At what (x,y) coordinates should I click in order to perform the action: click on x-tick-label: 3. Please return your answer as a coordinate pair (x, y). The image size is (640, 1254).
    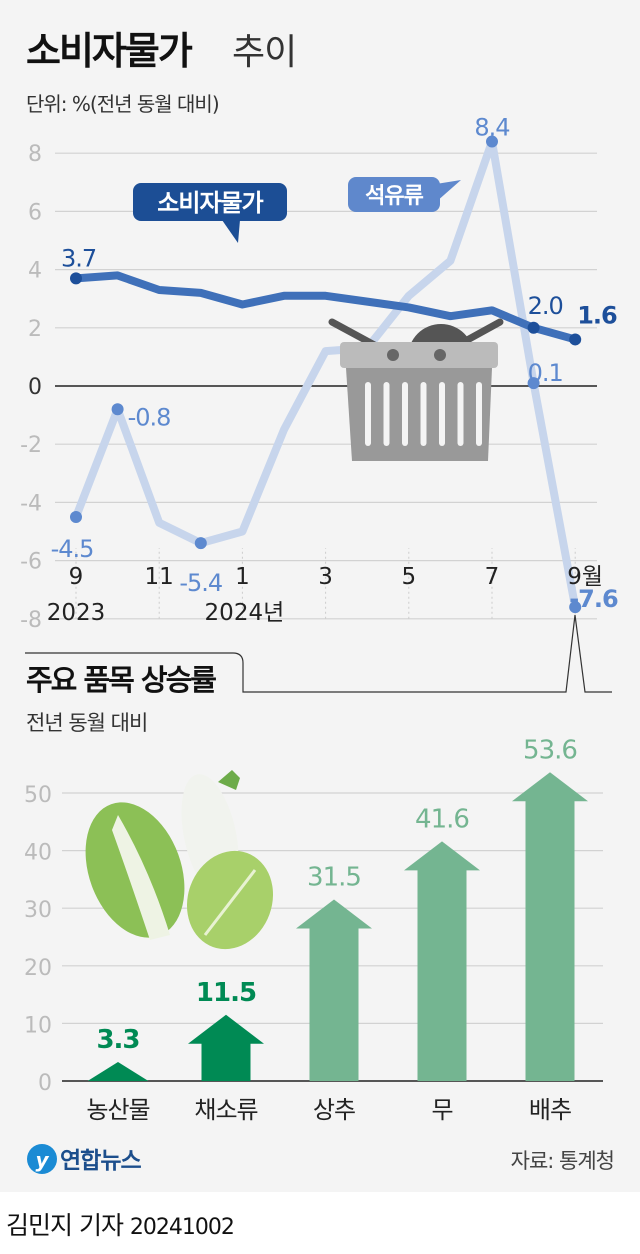
    Looking at the image, I should click on (325, 577).